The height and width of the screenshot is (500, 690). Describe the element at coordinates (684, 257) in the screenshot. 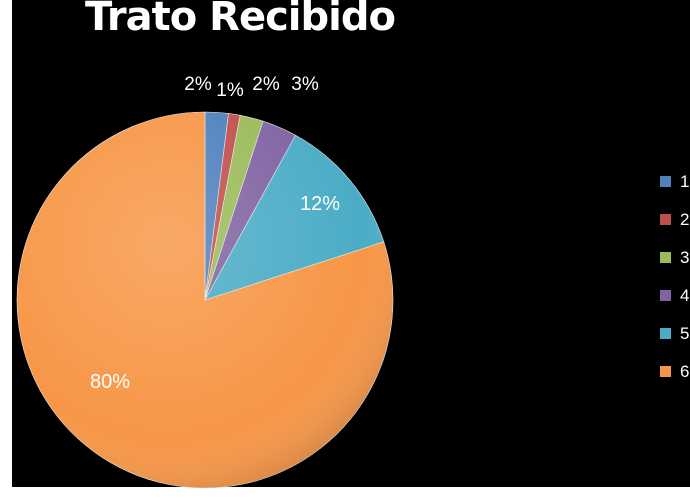

I see `legend-label-3: 3` at that location.